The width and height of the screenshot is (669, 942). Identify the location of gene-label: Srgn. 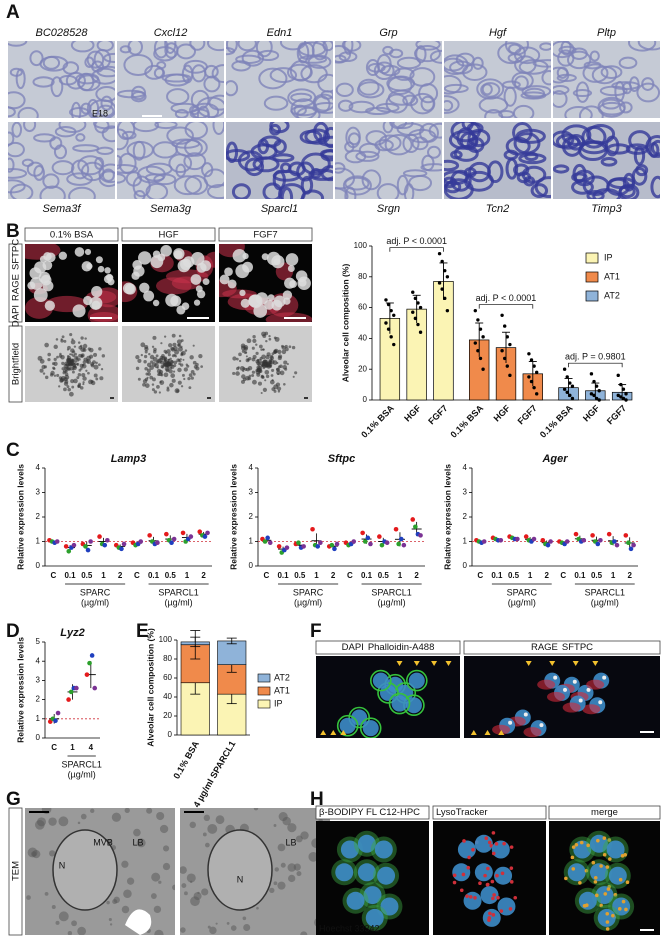
(388, 209).